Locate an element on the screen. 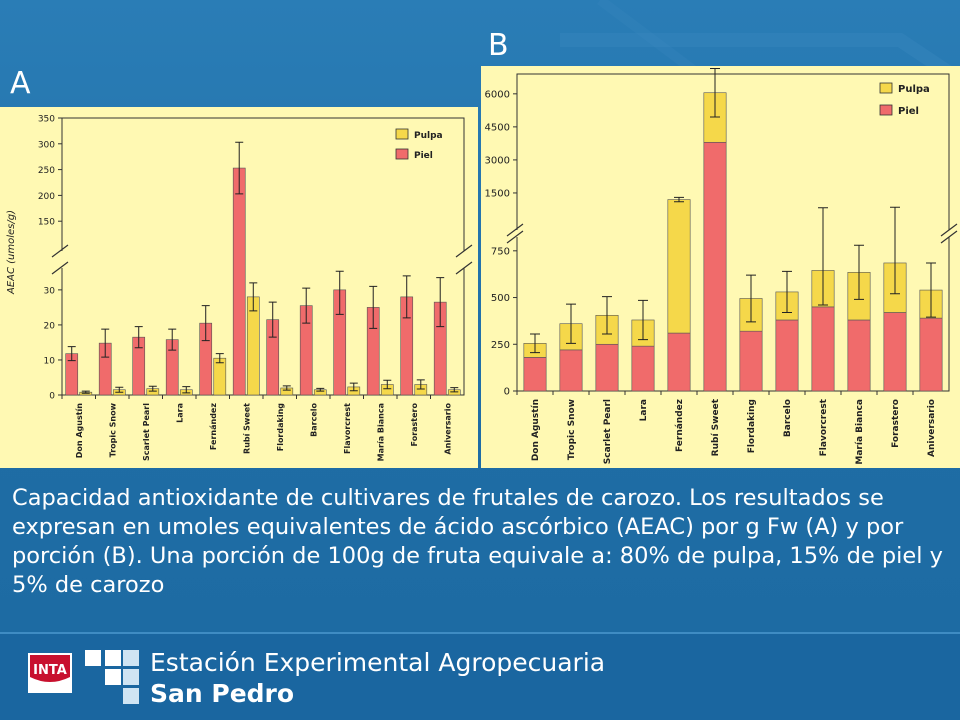 The height and width of the screenshot is (720, 960). y-tick-label: 200 is located at coordinates (46, 197).